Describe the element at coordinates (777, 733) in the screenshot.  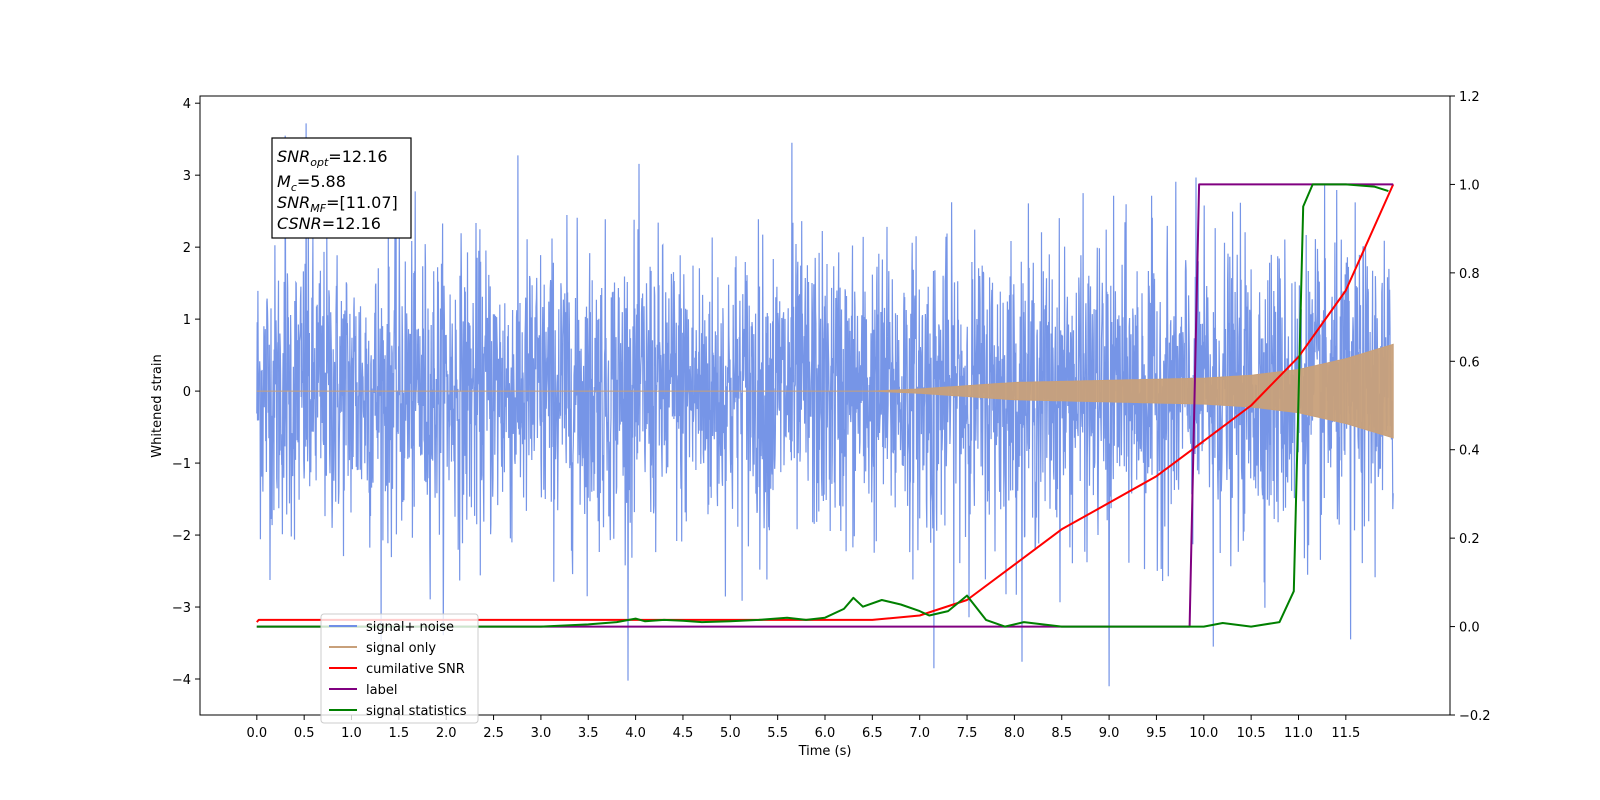
I see `x-tick-label: 5.5` at that location.